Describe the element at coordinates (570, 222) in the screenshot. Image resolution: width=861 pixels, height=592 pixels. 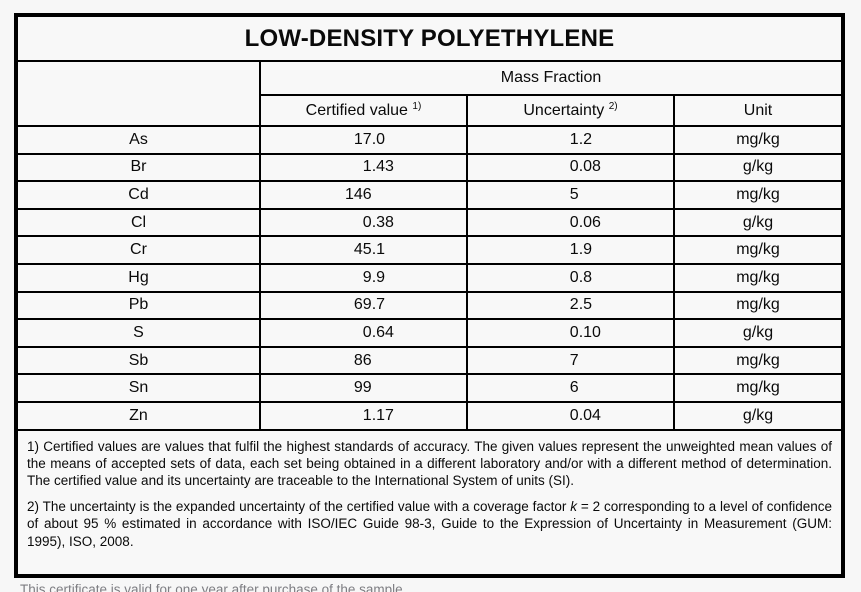
I see `uncertainty-cell: 0.06` at that location.